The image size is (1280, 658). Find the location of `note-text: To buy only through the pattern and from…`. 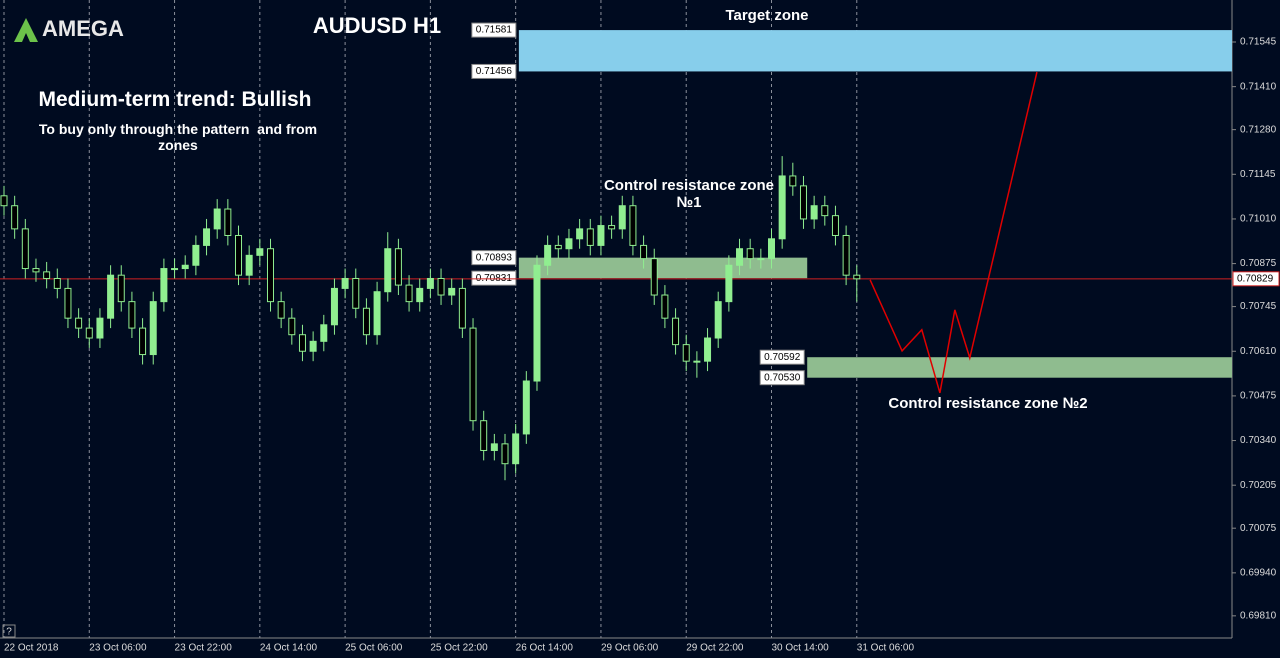

note-text: To buy only through the pattern and from… is located at coordinates (179, 137).